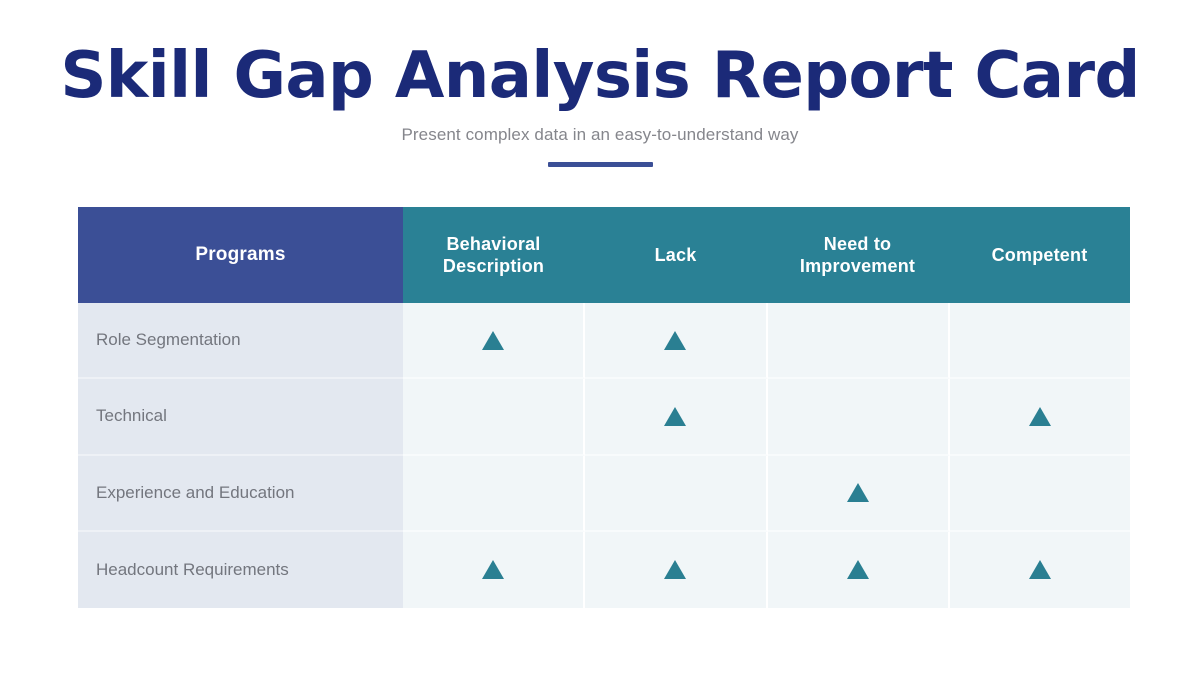 The image size is (1200, 675). I want to click on row-label: Role Segmentation, so click(240, 341).